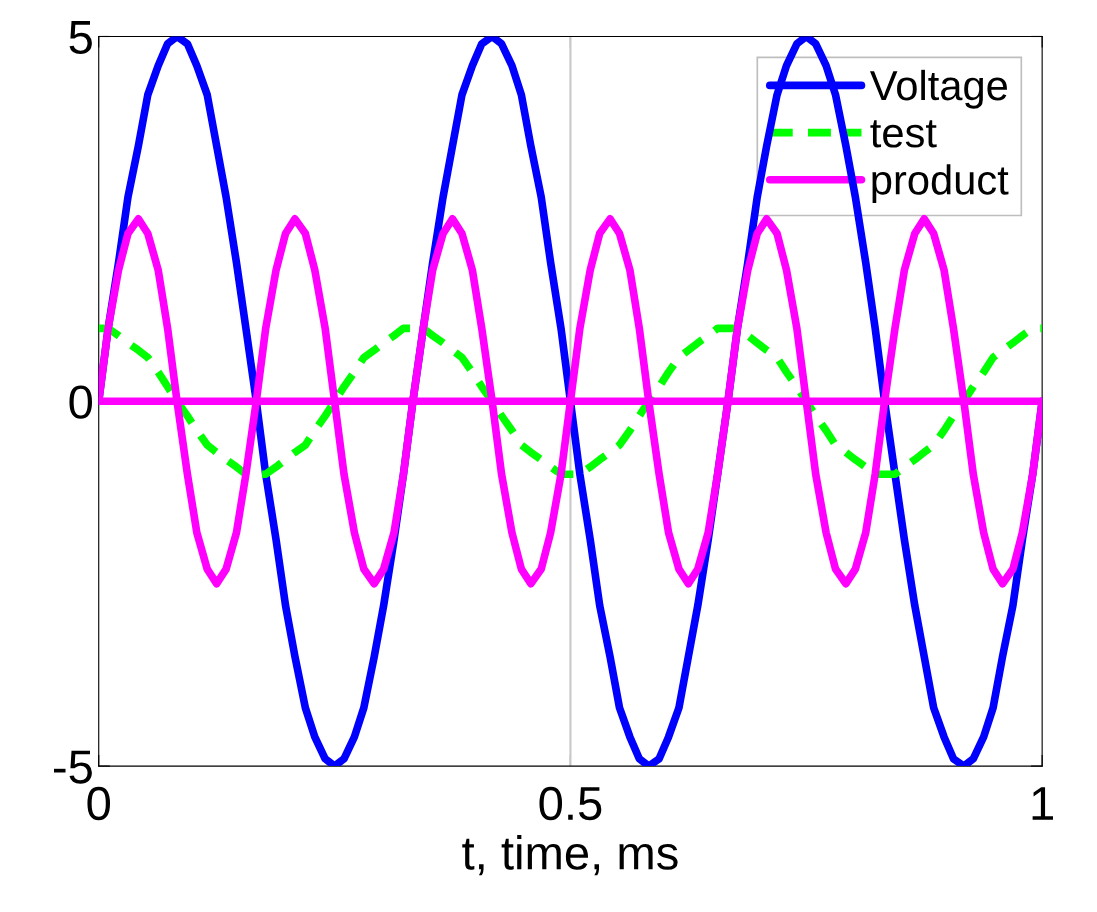 The width and height of the screenshot is (1097, 912). Describe the element at coordinates (1042, 803) in the screenshot. I see `x-tick-label: 1` at that location.